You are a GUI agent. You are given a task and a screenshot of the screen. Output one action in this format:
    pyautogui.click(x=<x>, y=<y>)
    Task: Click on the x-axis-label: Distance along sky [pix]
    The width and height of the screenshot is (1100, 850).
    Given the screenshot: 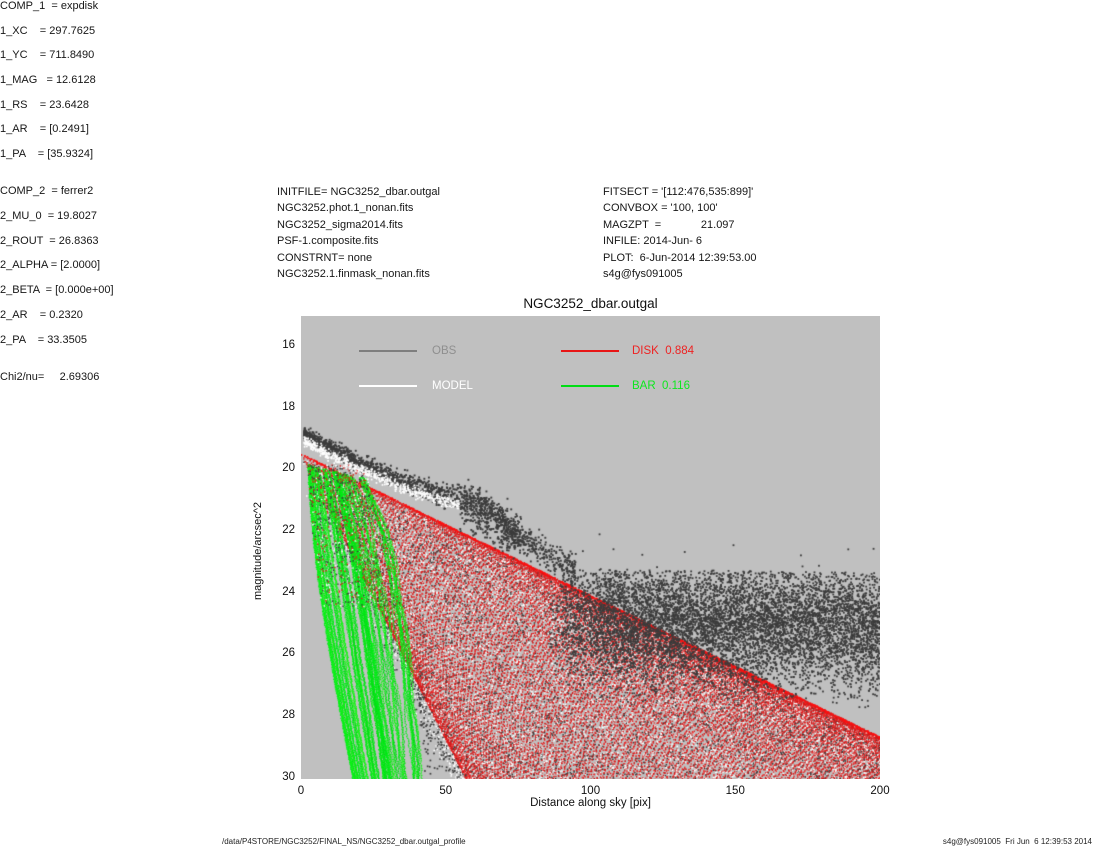 What is the action you would take?
    pyautogui.click(x=590, y=803)
    